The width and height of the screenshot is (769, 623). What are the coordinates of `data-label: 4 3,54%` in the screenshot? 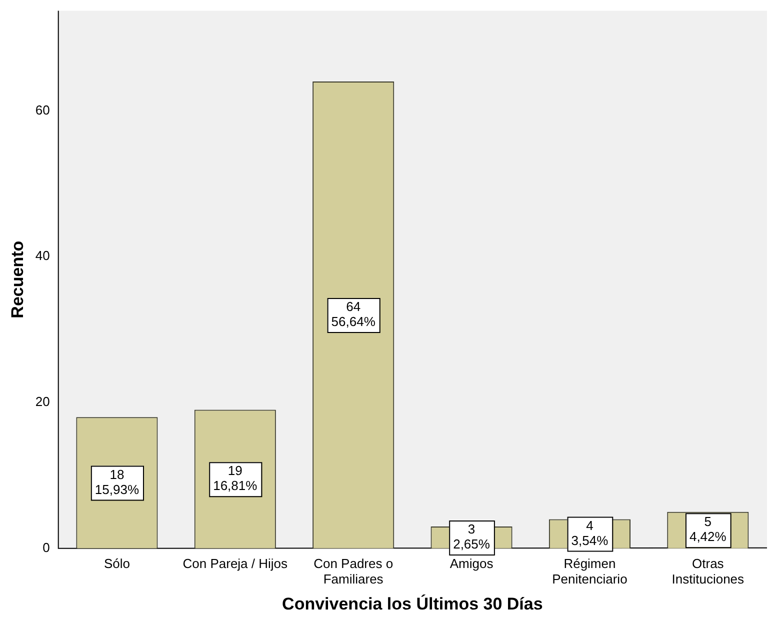 It's located at (590, 533).